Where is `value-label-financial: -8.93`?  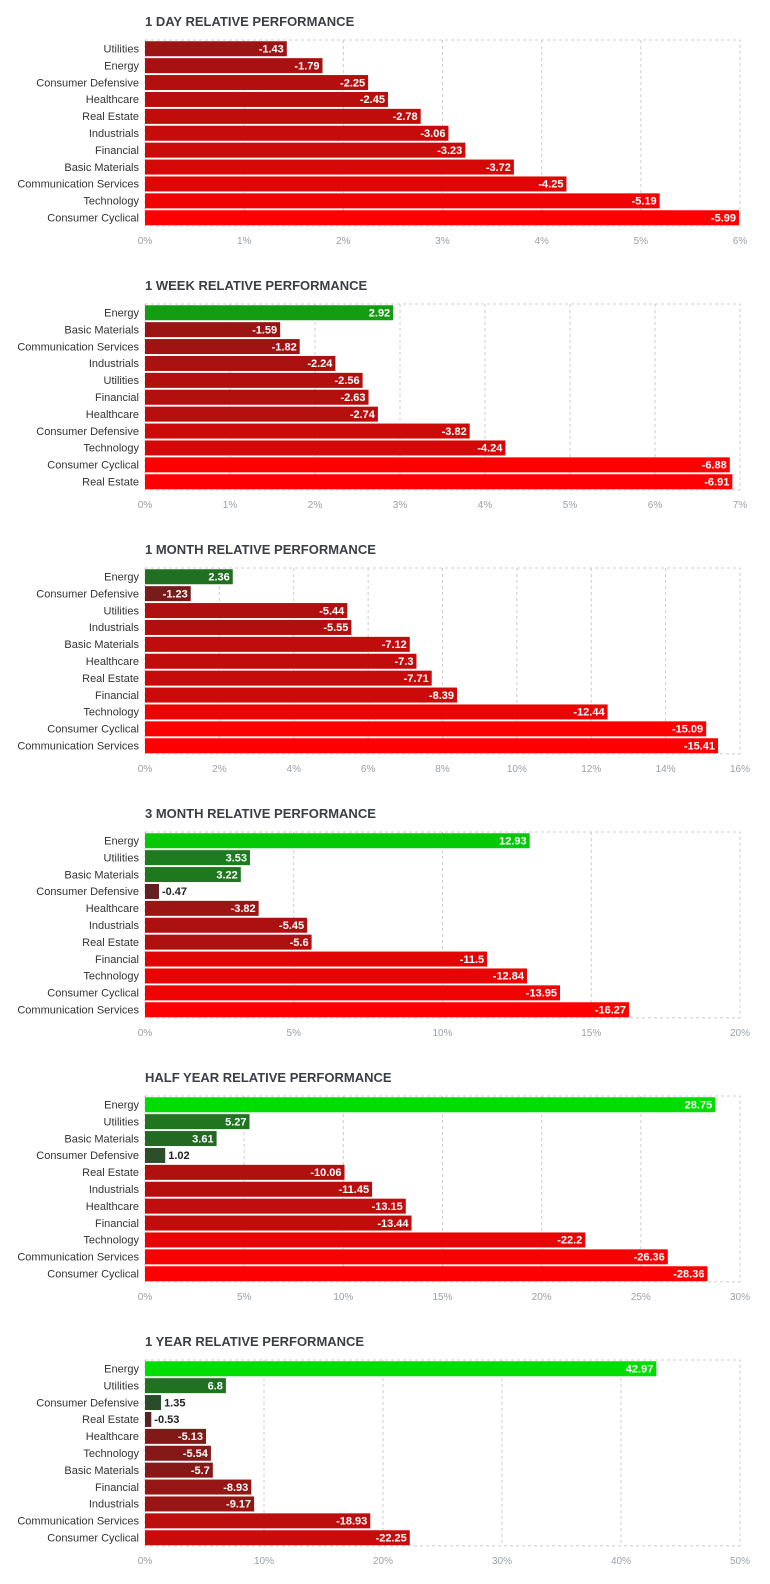
value-label-financial: -8.93 is located at coordinates (235, 1488).